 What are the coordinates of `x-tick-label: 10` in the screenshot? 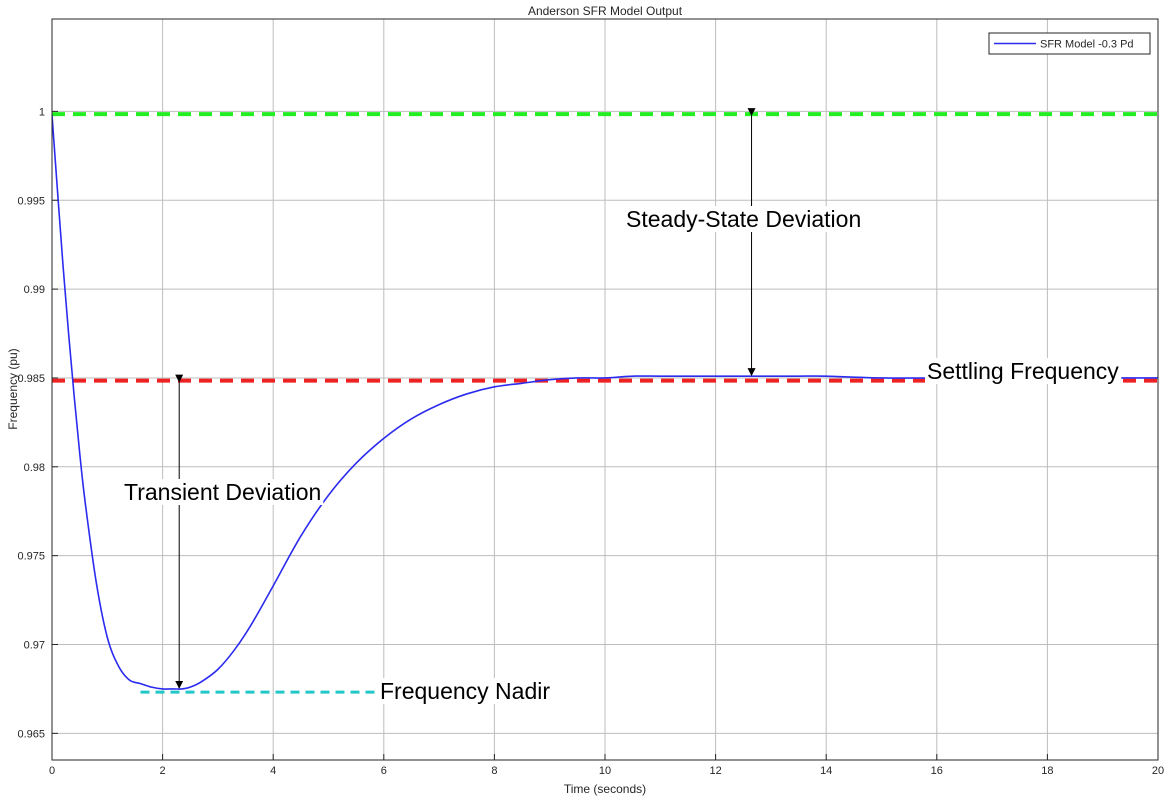 It's located at (605, 771).